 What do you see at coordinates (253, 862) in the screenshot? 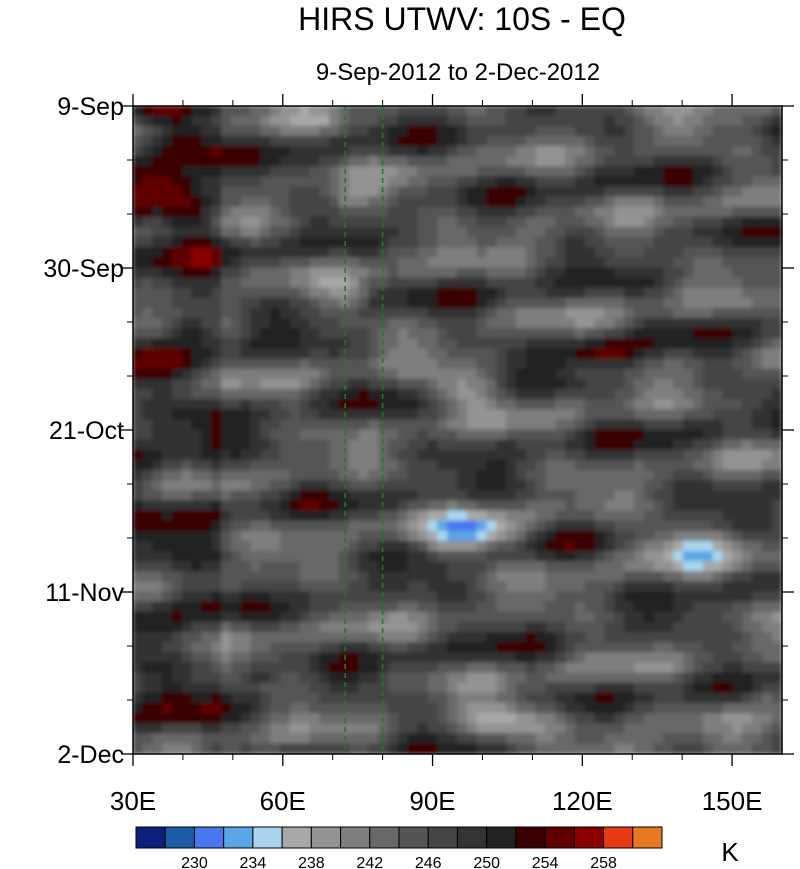
I see `colorbar-label: 234` at bounding box center [253, 862].